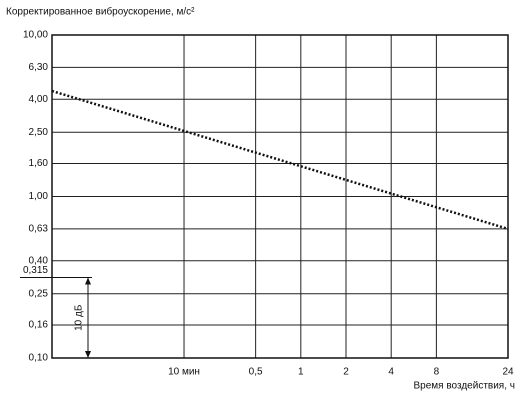 The height and width of the screenshot is (400, 527). Describe the element at coordinates (35, 270) in the screenshot. I see `annotation-tick-label: 0,315` at that location.